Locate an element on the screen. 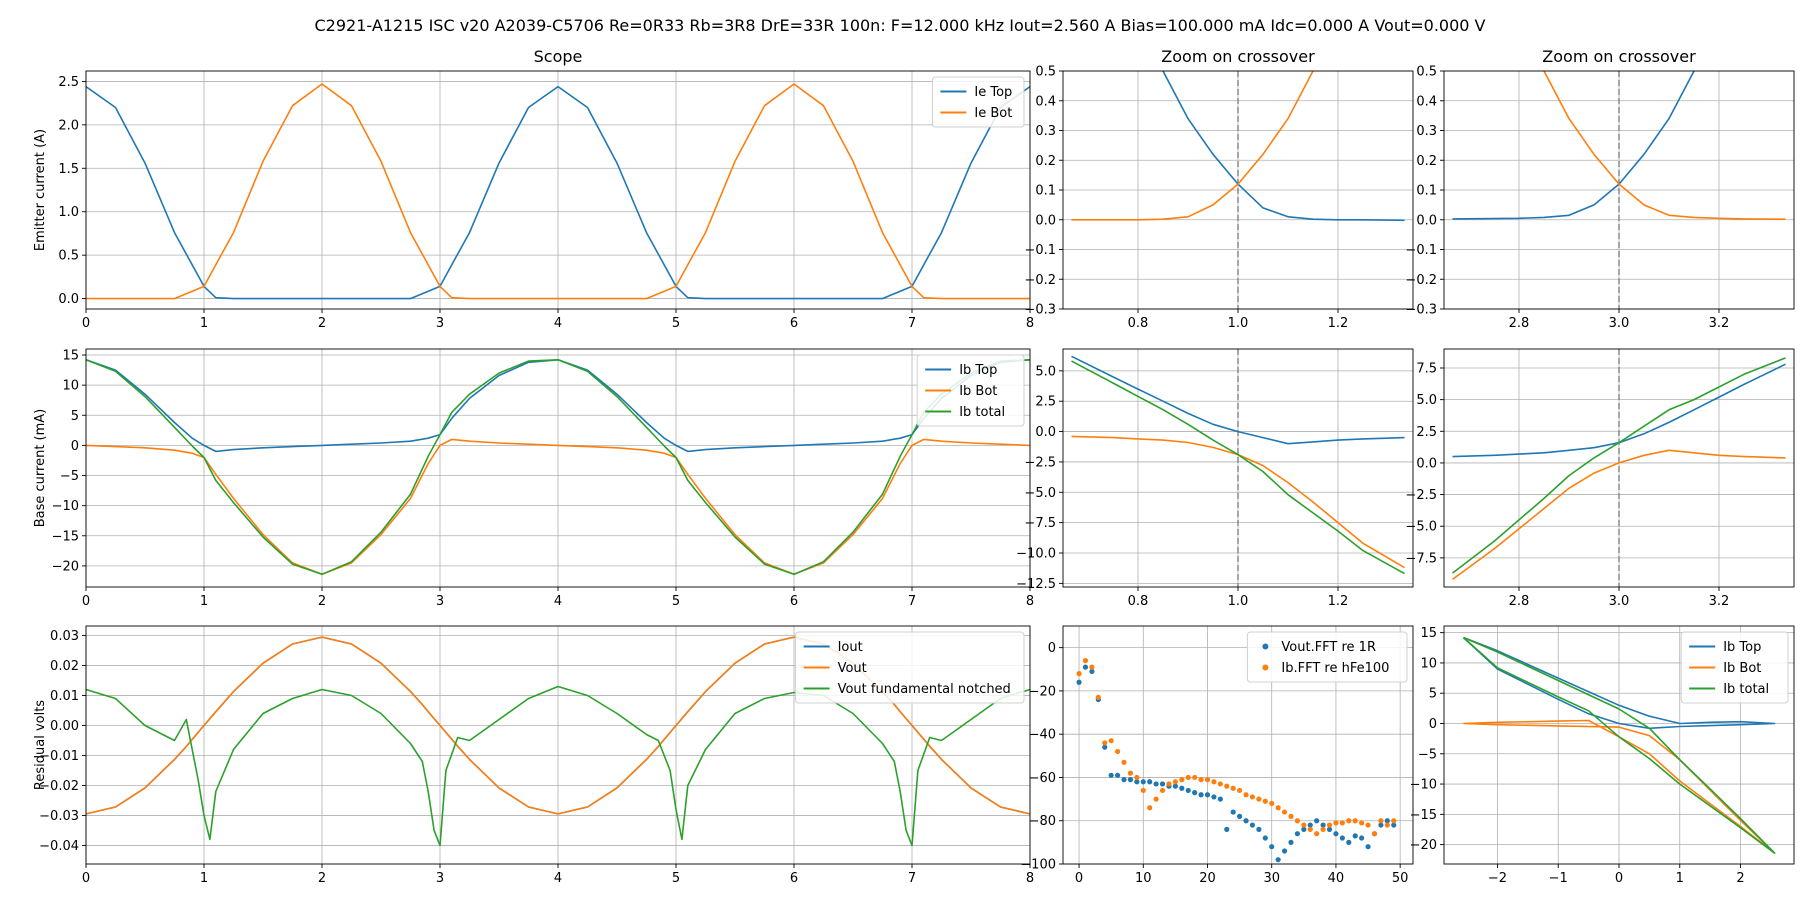 The height and width of the screenshot is (900, 1800). y-tick-label: 2.0 is located at coordinates (68, 125).